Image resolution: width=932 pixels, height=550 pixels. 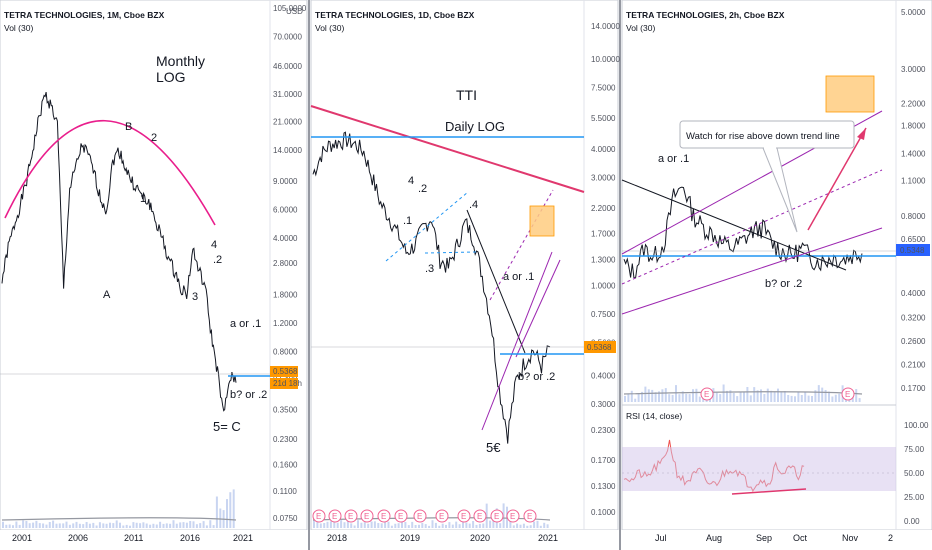 I want to click on y-tick-label: 21.0000, so click(x=287, y=121).